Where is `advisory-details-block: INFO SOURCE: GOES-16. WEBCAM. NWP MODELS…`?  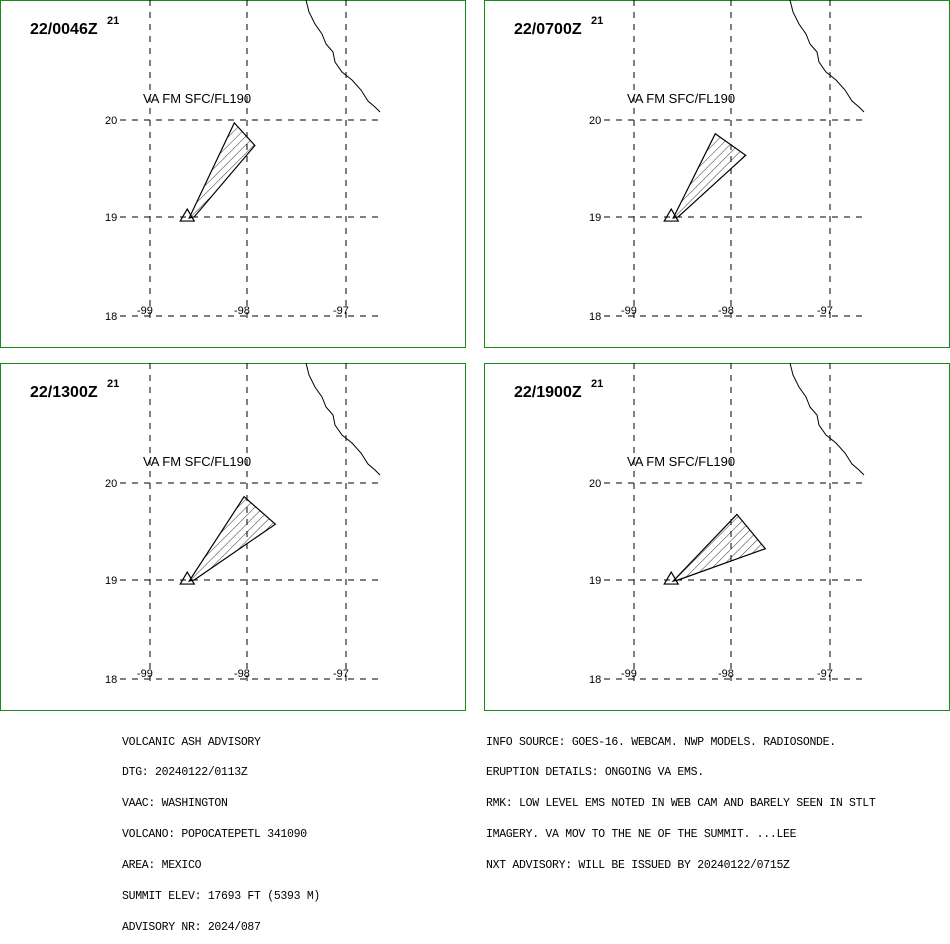
advisory-details-block: INFO SOURCE: GOES-16. WEBCAM. NWP MODELS… is located at coordinates (681, 799).